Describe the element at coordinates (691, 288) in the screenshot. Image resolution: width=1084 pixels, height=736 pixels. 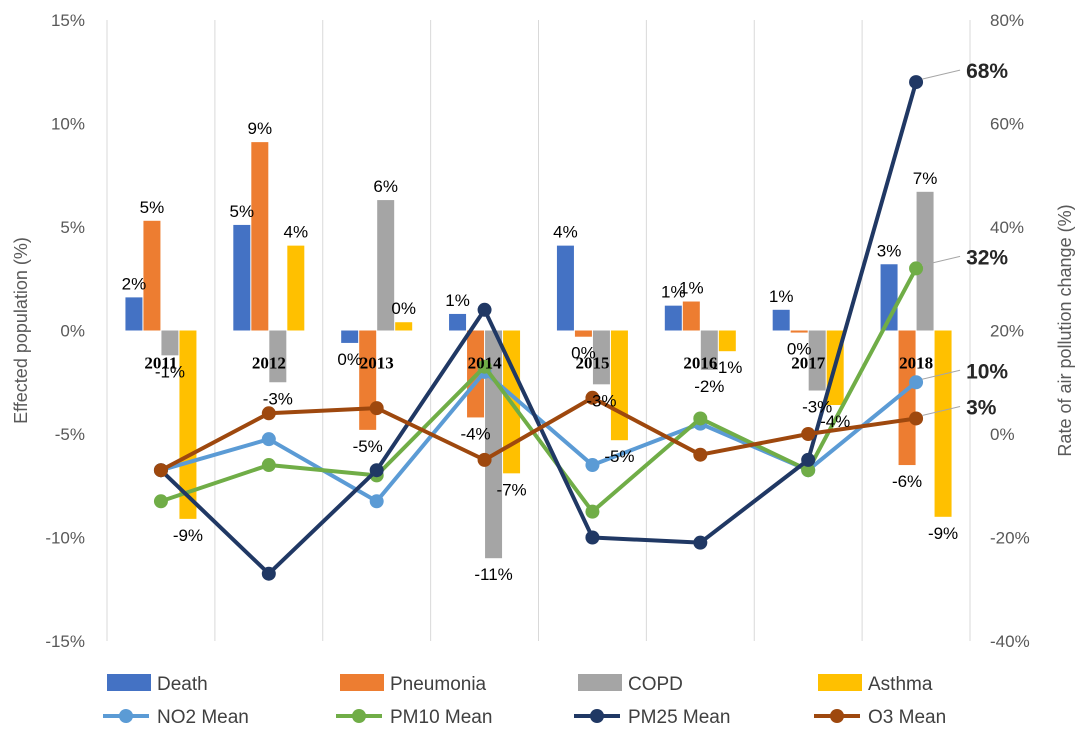
I see `data-label-pneumonia-2016: 1%` at that location.